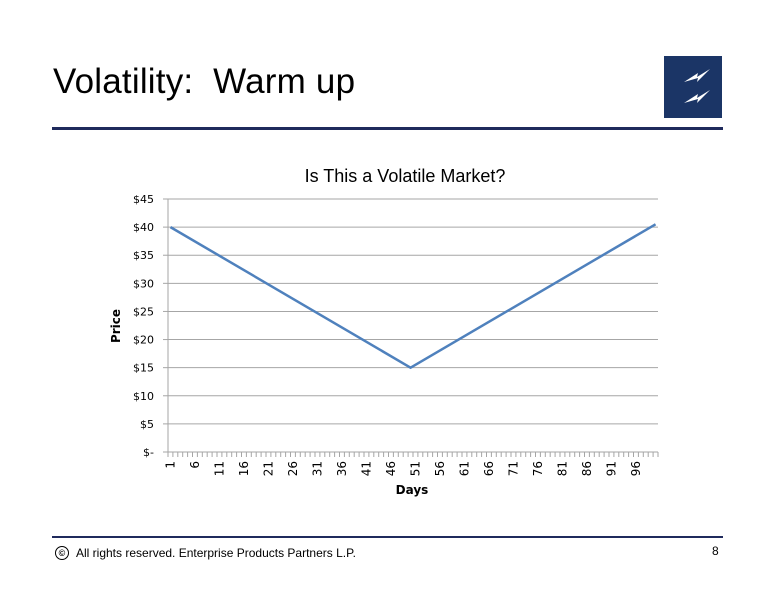 The width and height of the screenshot is (776, 600). What do you see at coordinates (387, 128) in the screenshot?
I see `title-divider` at bounding box center [387, 128].